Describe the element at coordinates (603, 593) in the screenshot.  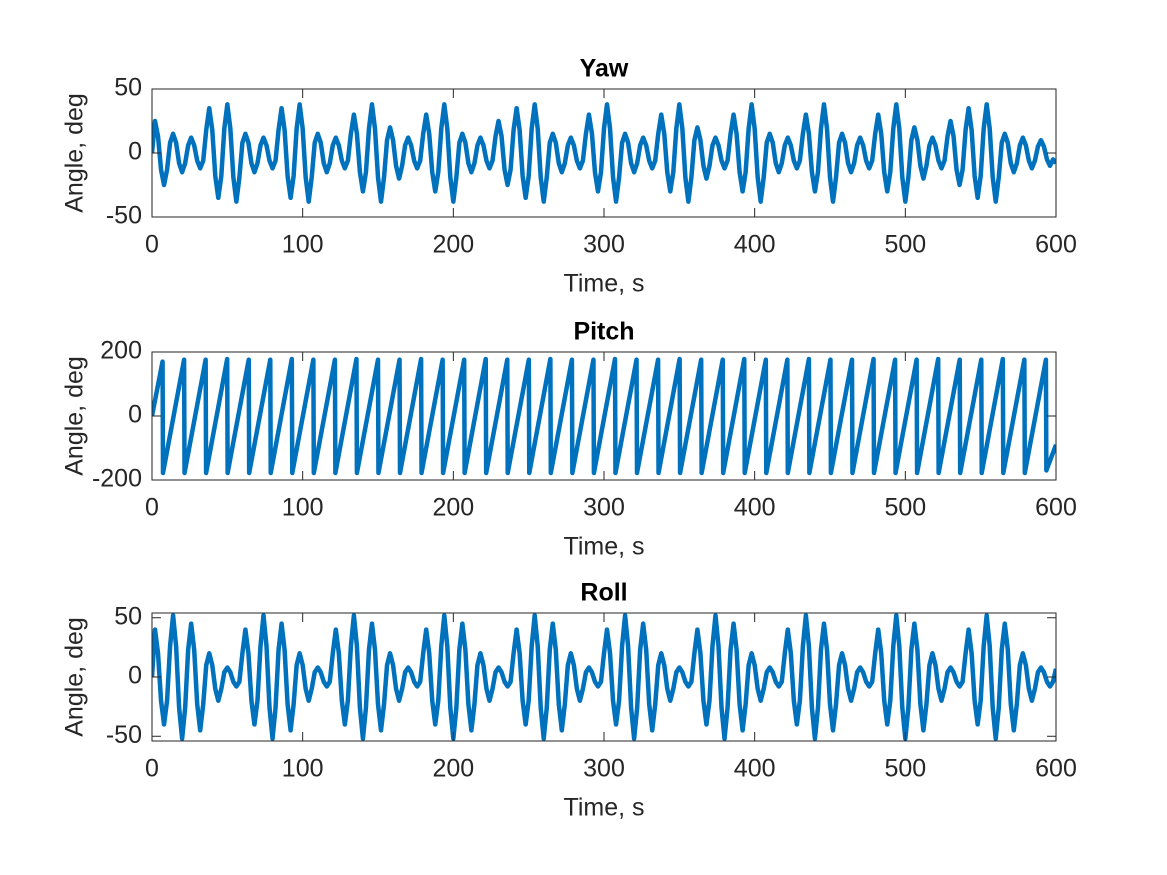
I see `subplot-title: Roll` at that location.